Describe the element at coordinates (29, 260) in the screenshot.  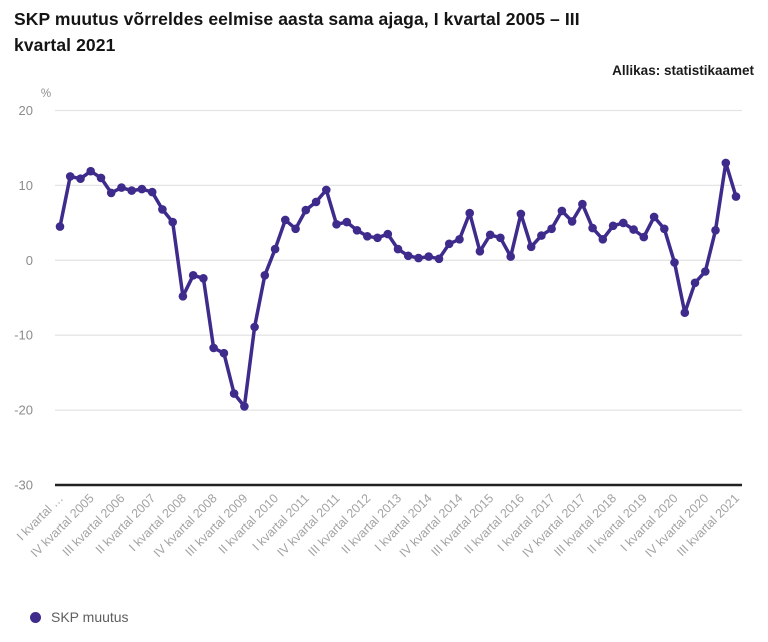
I see `y-axis-tick-label: 0` at that location.